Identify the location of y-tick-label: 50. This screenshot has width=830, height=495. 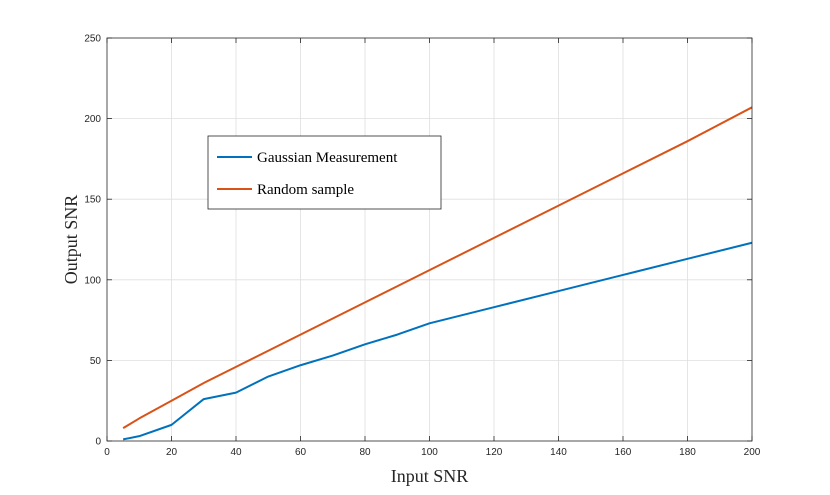
(96, 361).